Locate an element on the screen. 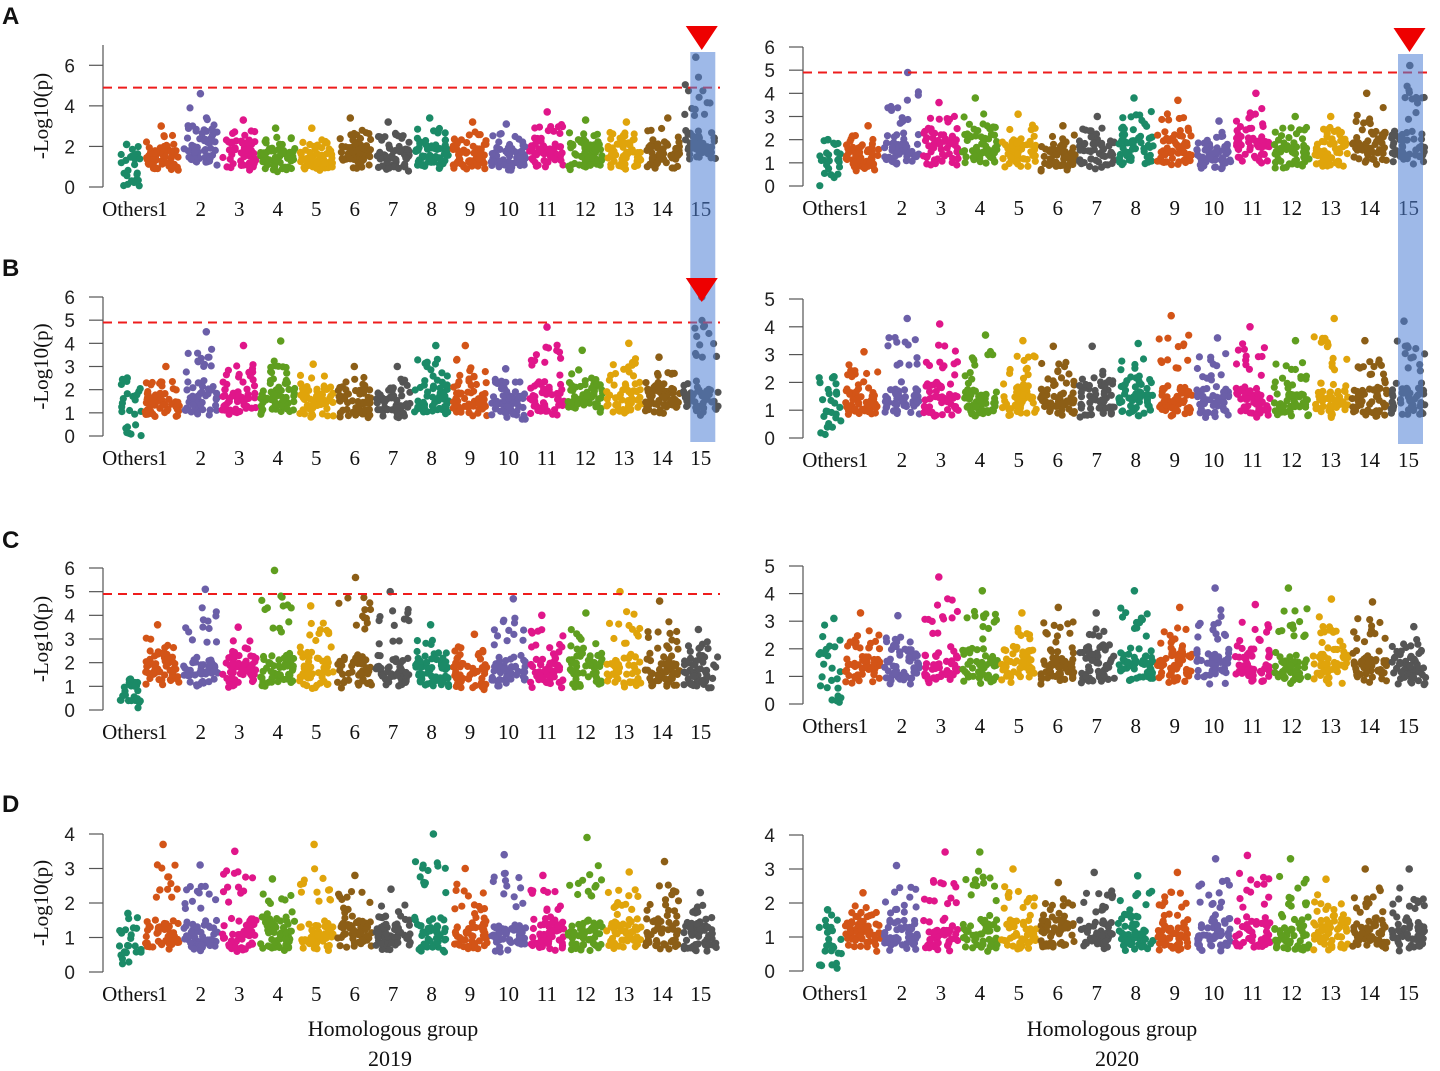 Image resolution: width=1440 pixels, height=1071 pixels. chromosome-label-5: 5 is located at coordinates (1019, 460).